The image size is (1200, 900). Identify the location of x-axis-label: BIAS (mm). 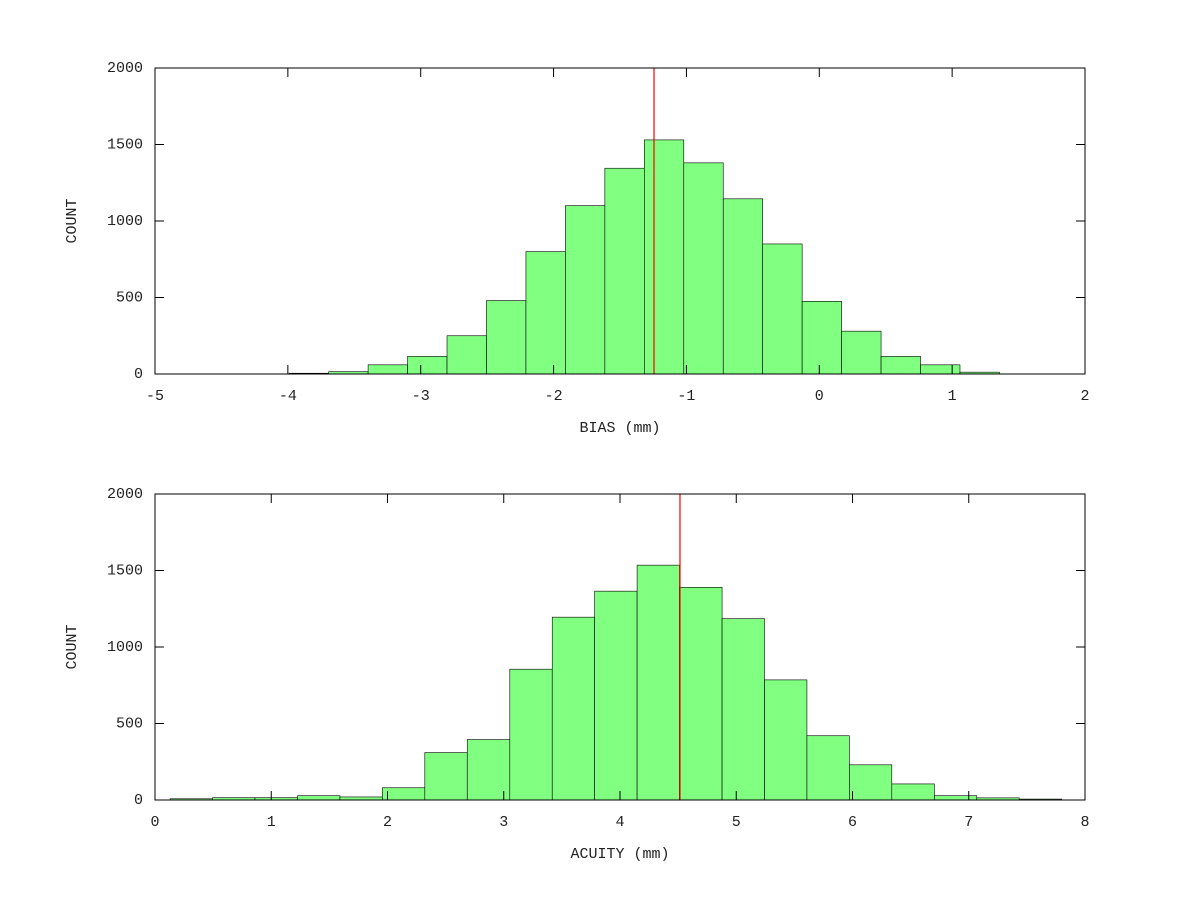
(619, 428).